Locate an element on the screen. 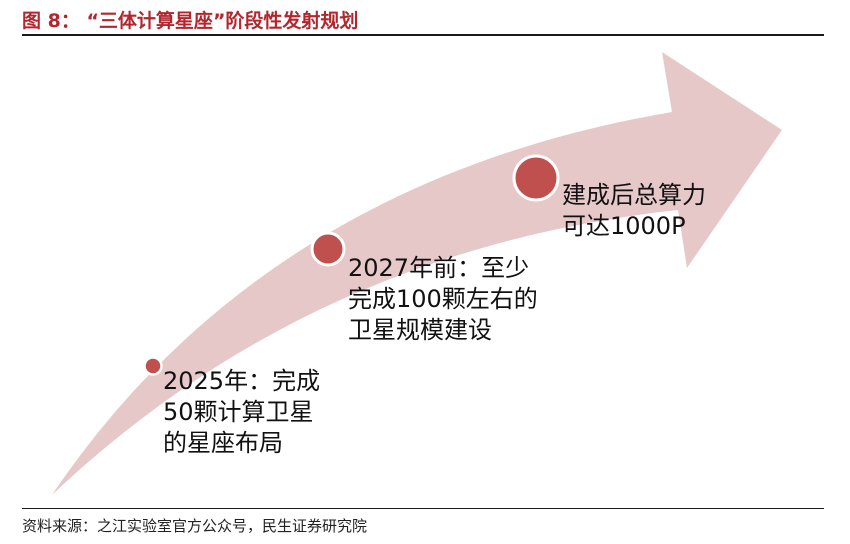 The height and width of the screenshot is (544, 850). milestone-dot-final is located at coordinates (536, 178).